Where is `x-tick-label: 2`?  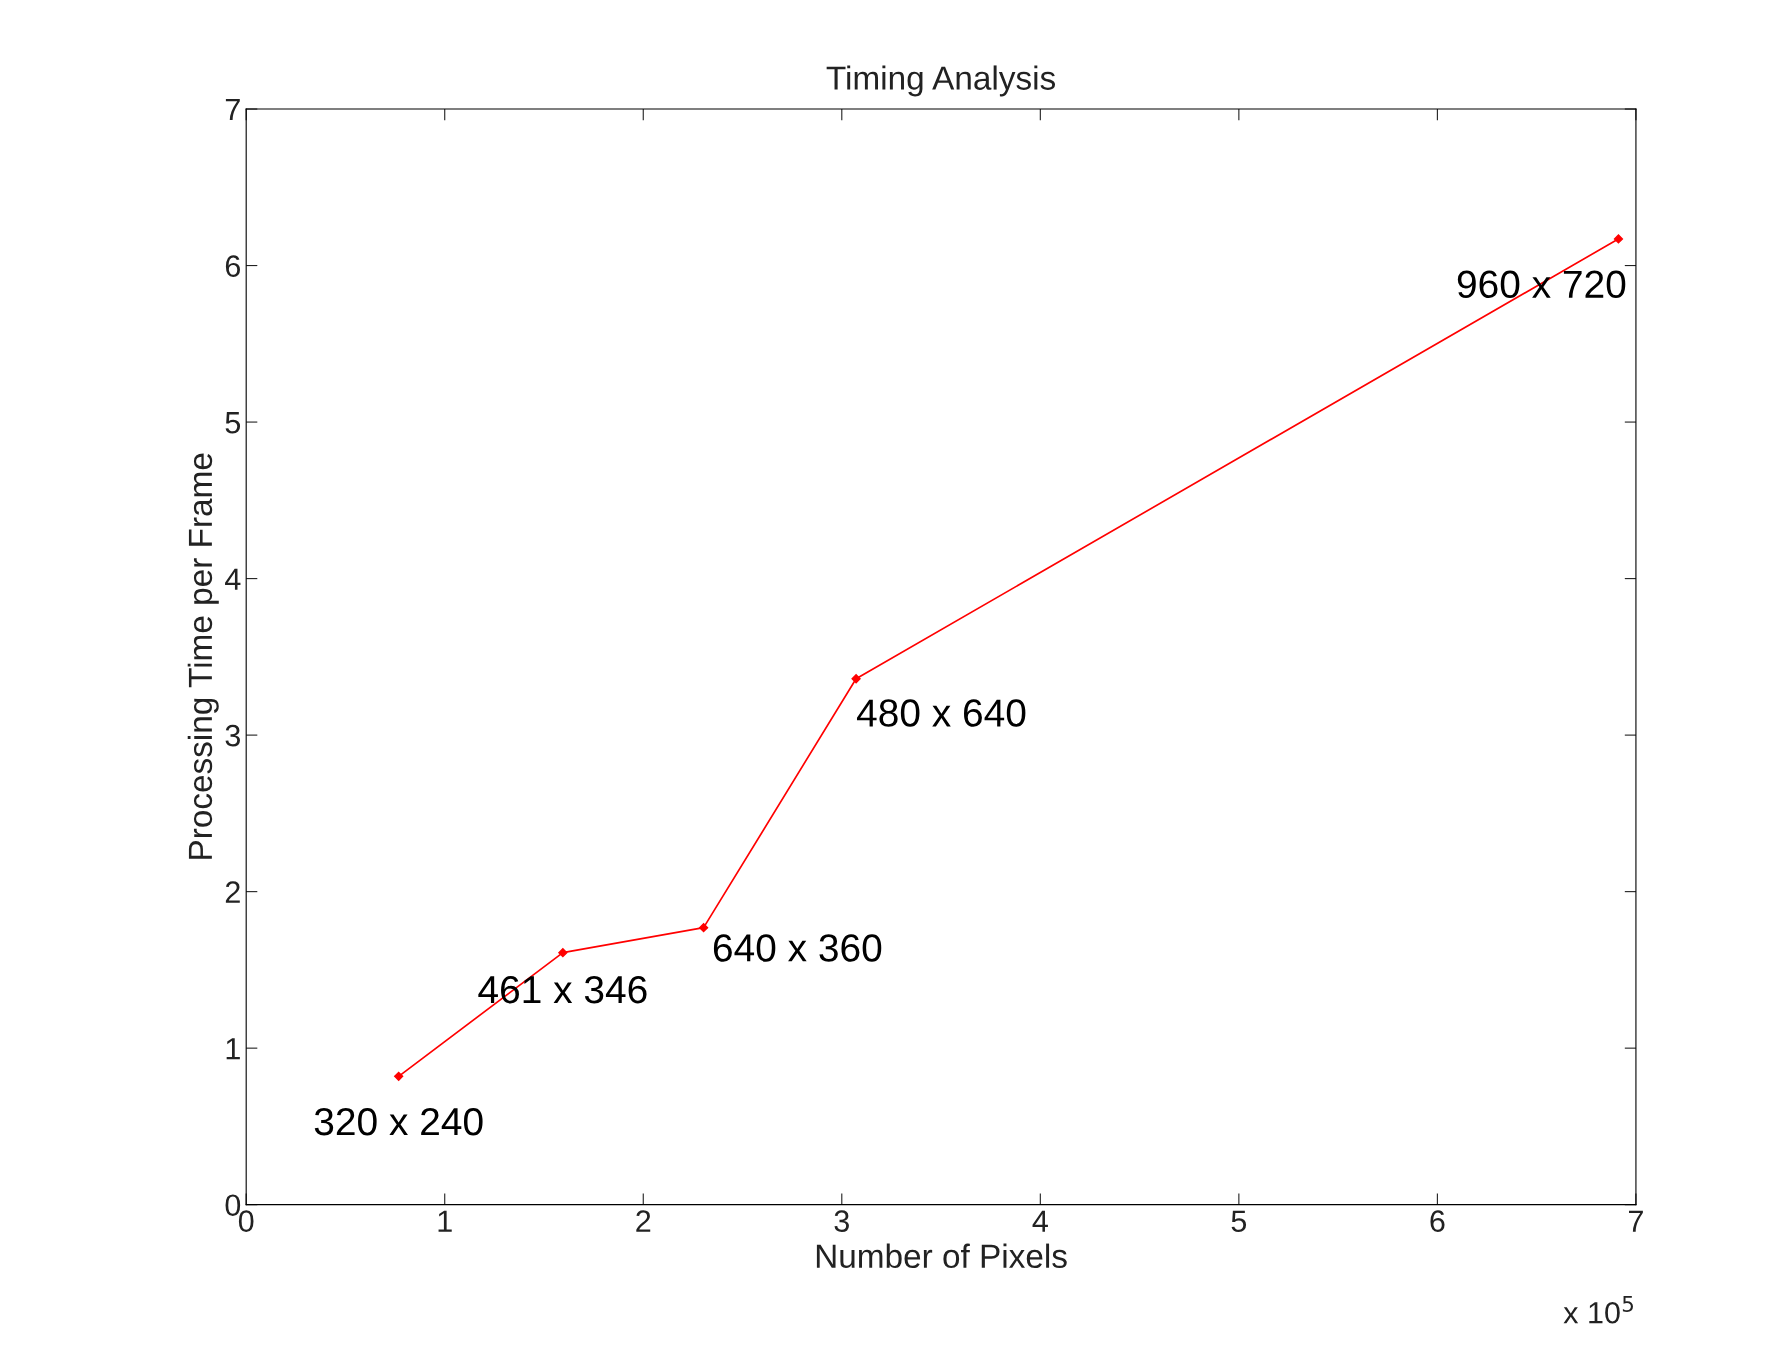 x-tick-label: 2 is located at coordinates (643, 1221).